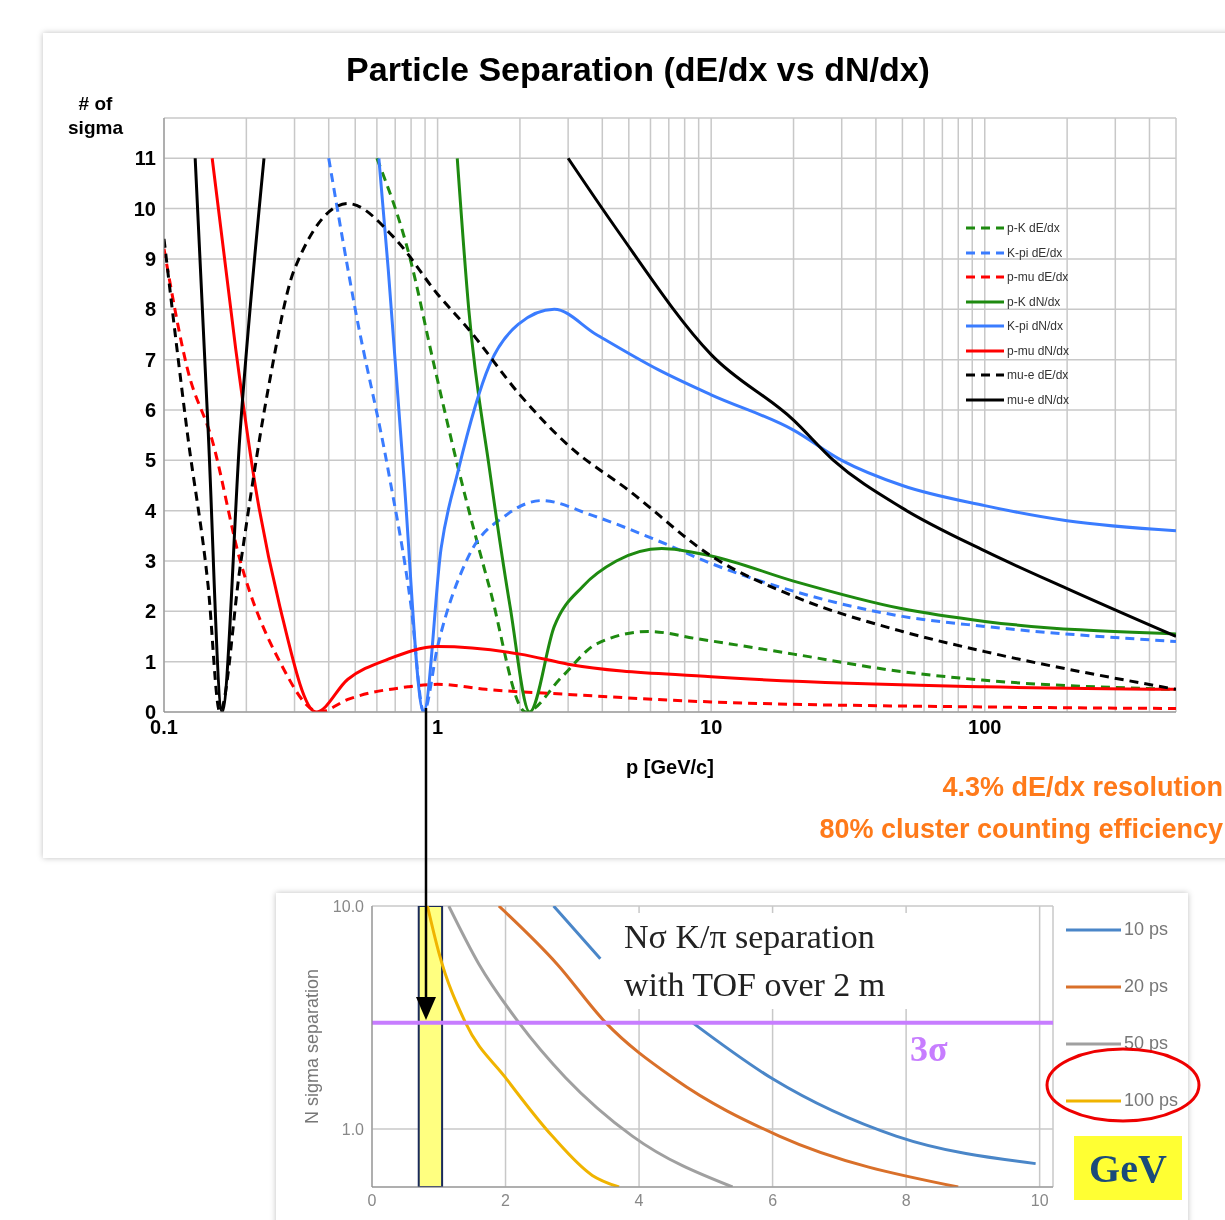 This screenshot has height=1220, width=1225. I want to click on y-tick-label: 6, so click(150, 410).